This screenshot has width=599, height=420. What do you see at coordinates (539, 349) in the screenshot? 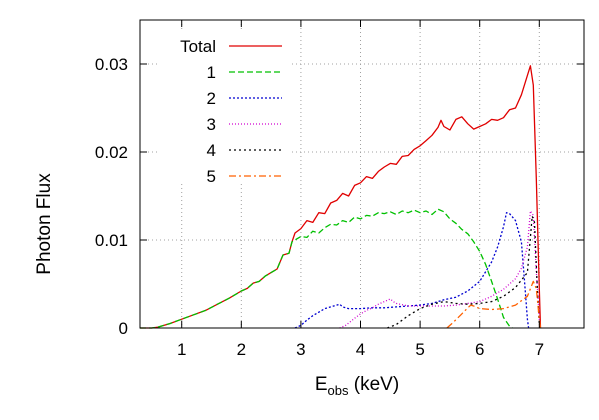
I see `x-tick-label: 7` at bounding box center [539, 349].